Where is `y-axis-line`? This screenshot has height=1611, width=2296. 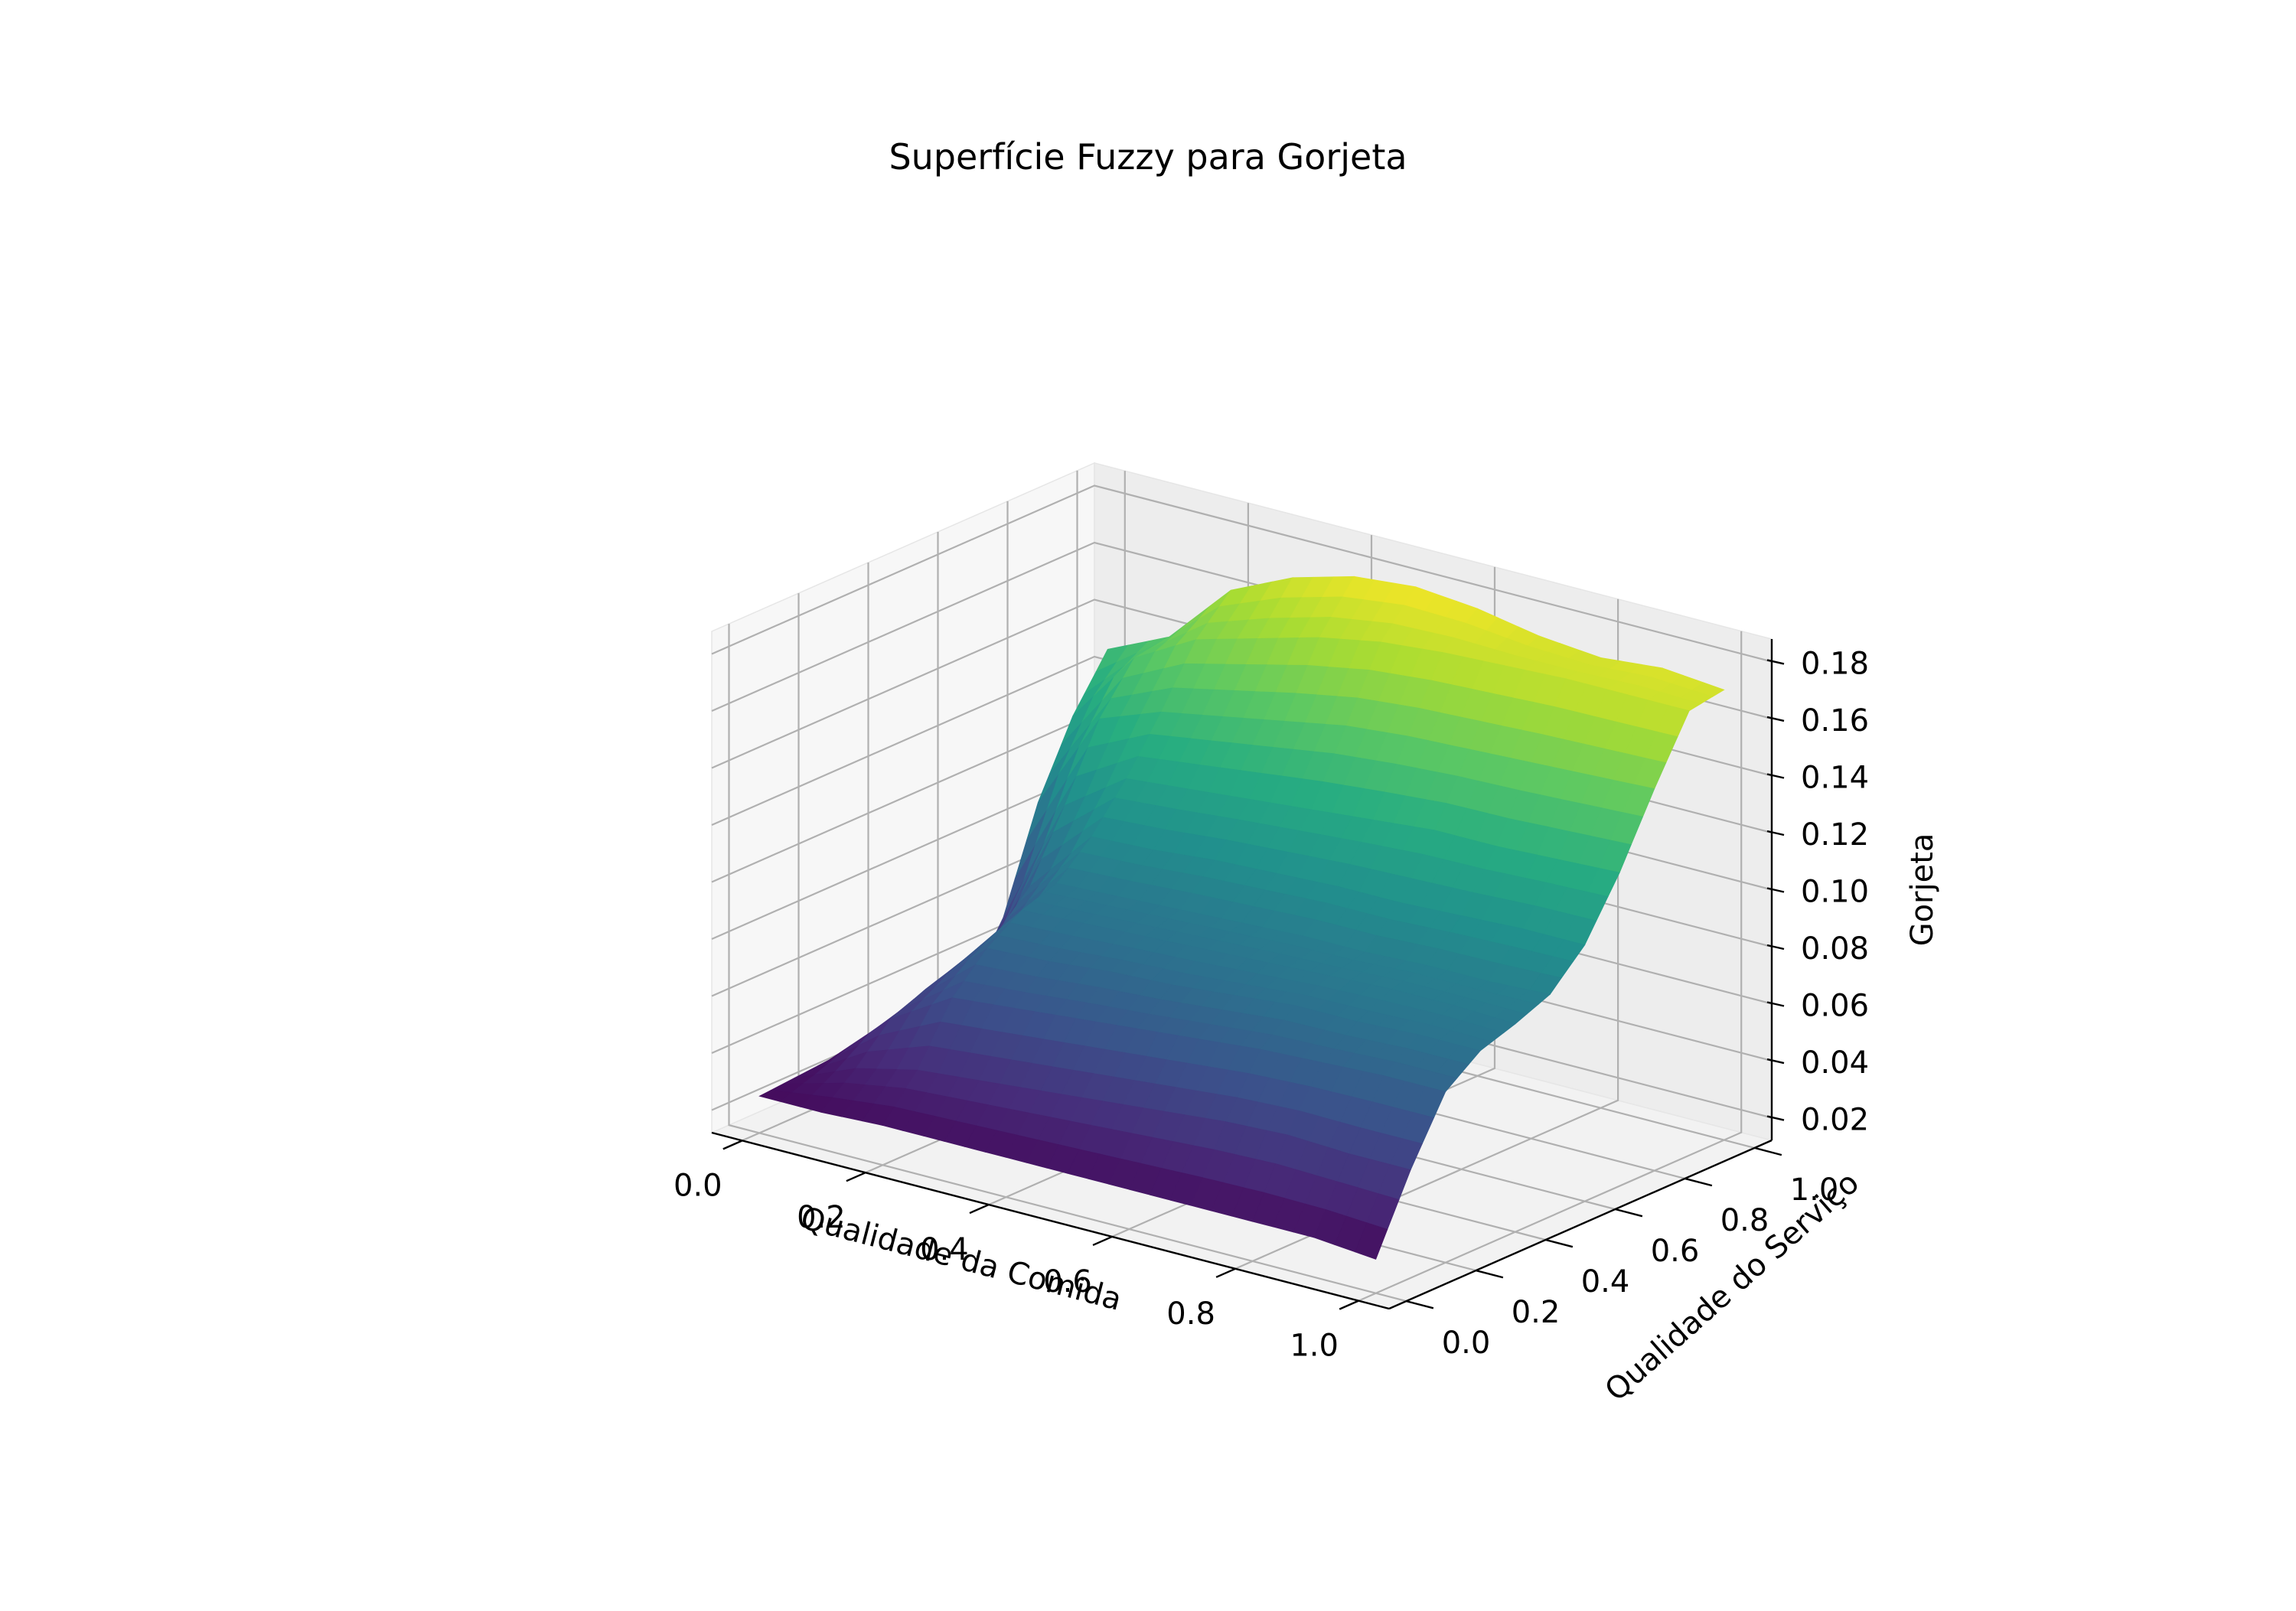 y-axis-line is located at coordinates (1580, 1224).